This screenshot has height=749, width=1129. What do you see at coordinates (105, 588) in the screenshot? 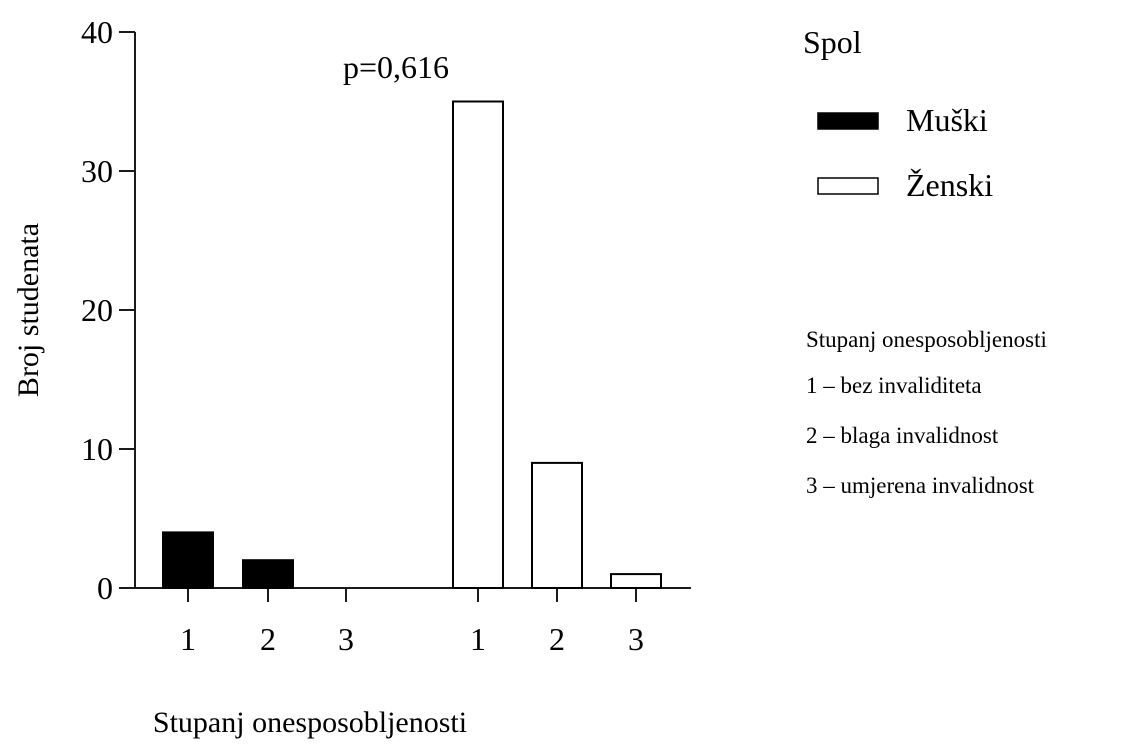
I see `y-tick-label: 0` at bounding box center [105, 588].